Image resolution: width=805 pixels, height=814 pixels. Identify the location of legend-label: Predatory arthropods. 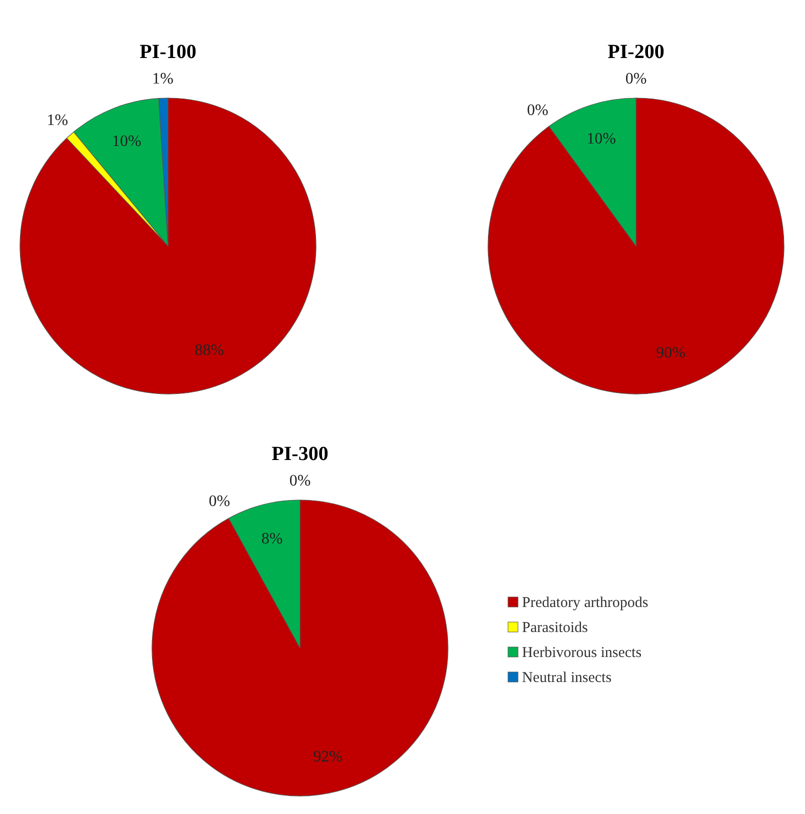
(585, 603).